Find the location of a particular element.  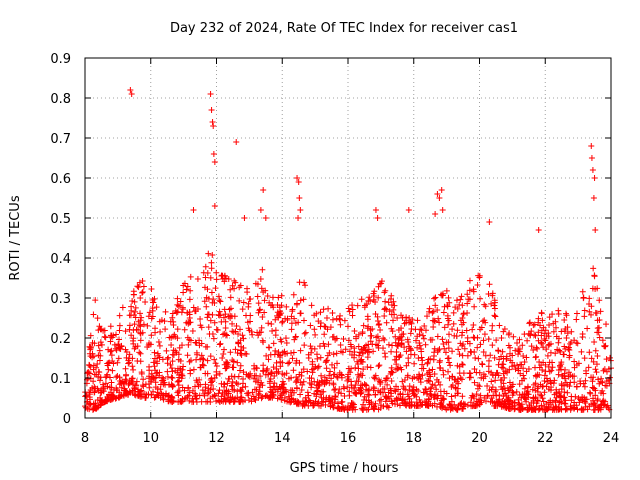

x-tick-label: 20 is located at coordinates (479, 438).